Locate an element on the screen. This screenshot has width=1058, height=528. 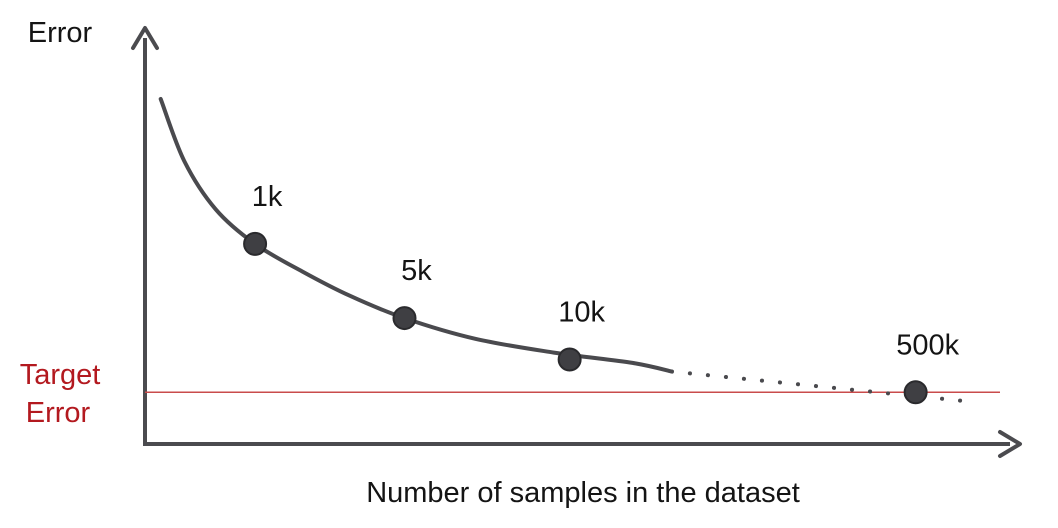
target-error-label-line1: Target is located at coordinates (60, 375).